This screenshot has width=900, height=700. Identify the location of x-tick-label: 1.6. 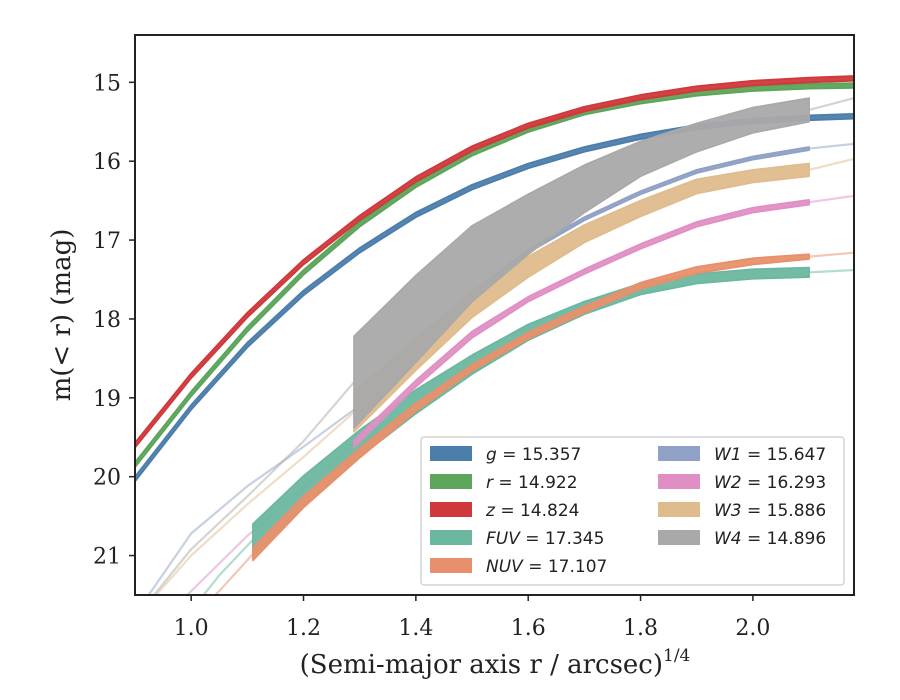
(528, 628).